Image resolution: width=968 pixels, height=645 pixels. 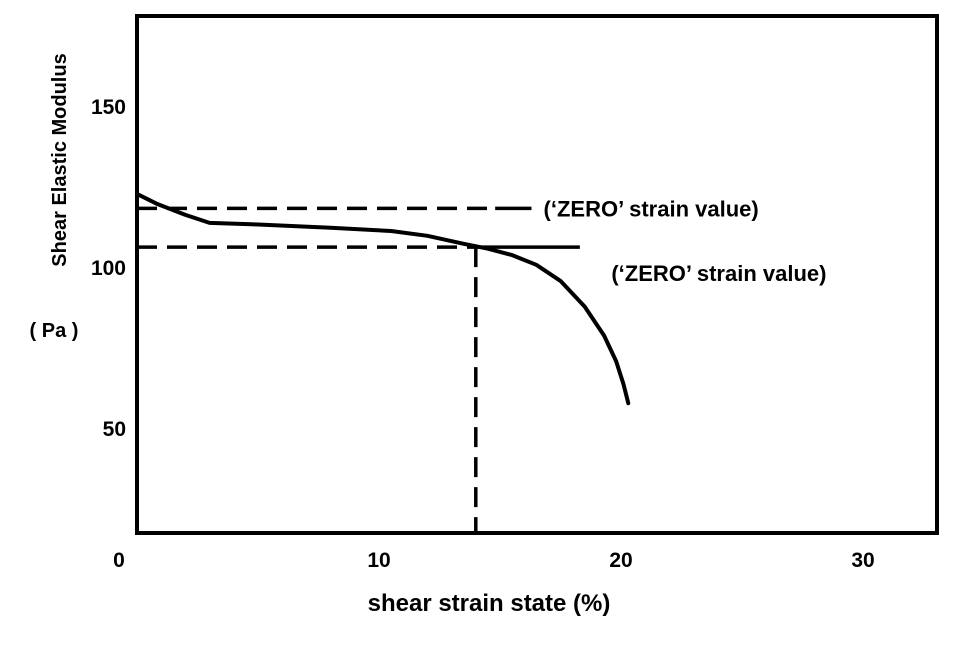 I want to click on y-tick-label-100: 100, so click(x=108, y=268).